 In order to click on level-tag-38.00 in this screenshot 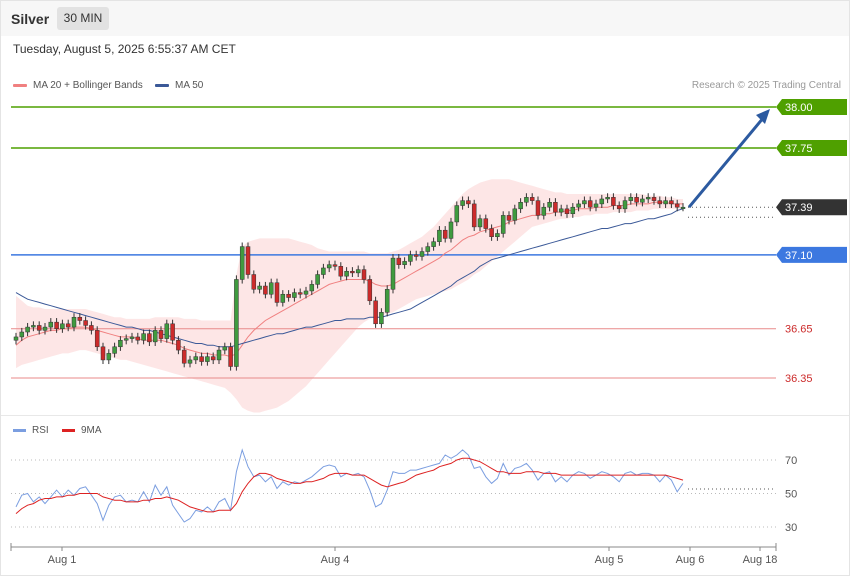, I will do `click(811, 107)`.